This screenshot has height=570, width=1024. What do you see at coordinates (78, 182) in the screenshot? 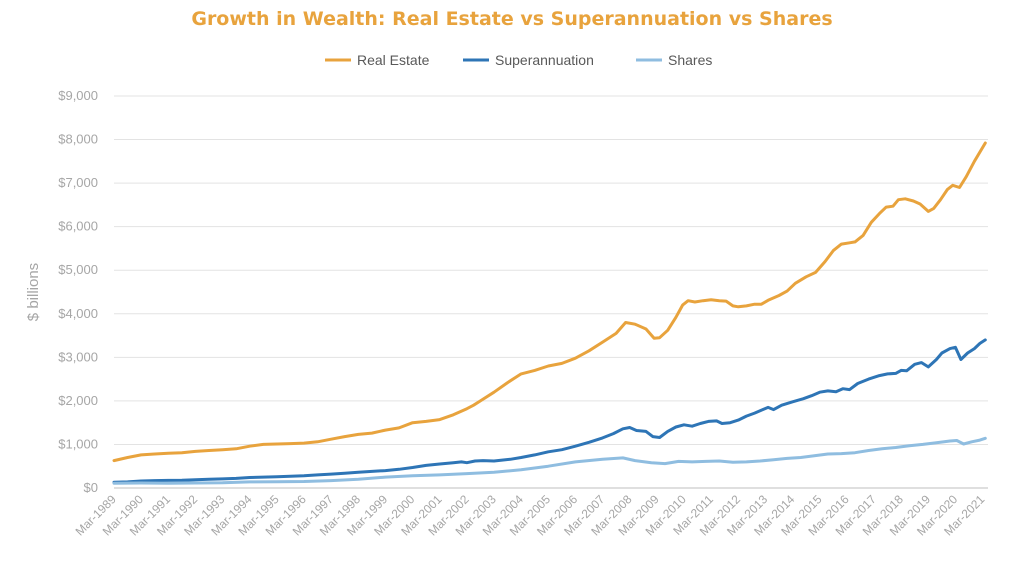
I see `y-tick-label: $7,000` at bounding box center [78, 182].